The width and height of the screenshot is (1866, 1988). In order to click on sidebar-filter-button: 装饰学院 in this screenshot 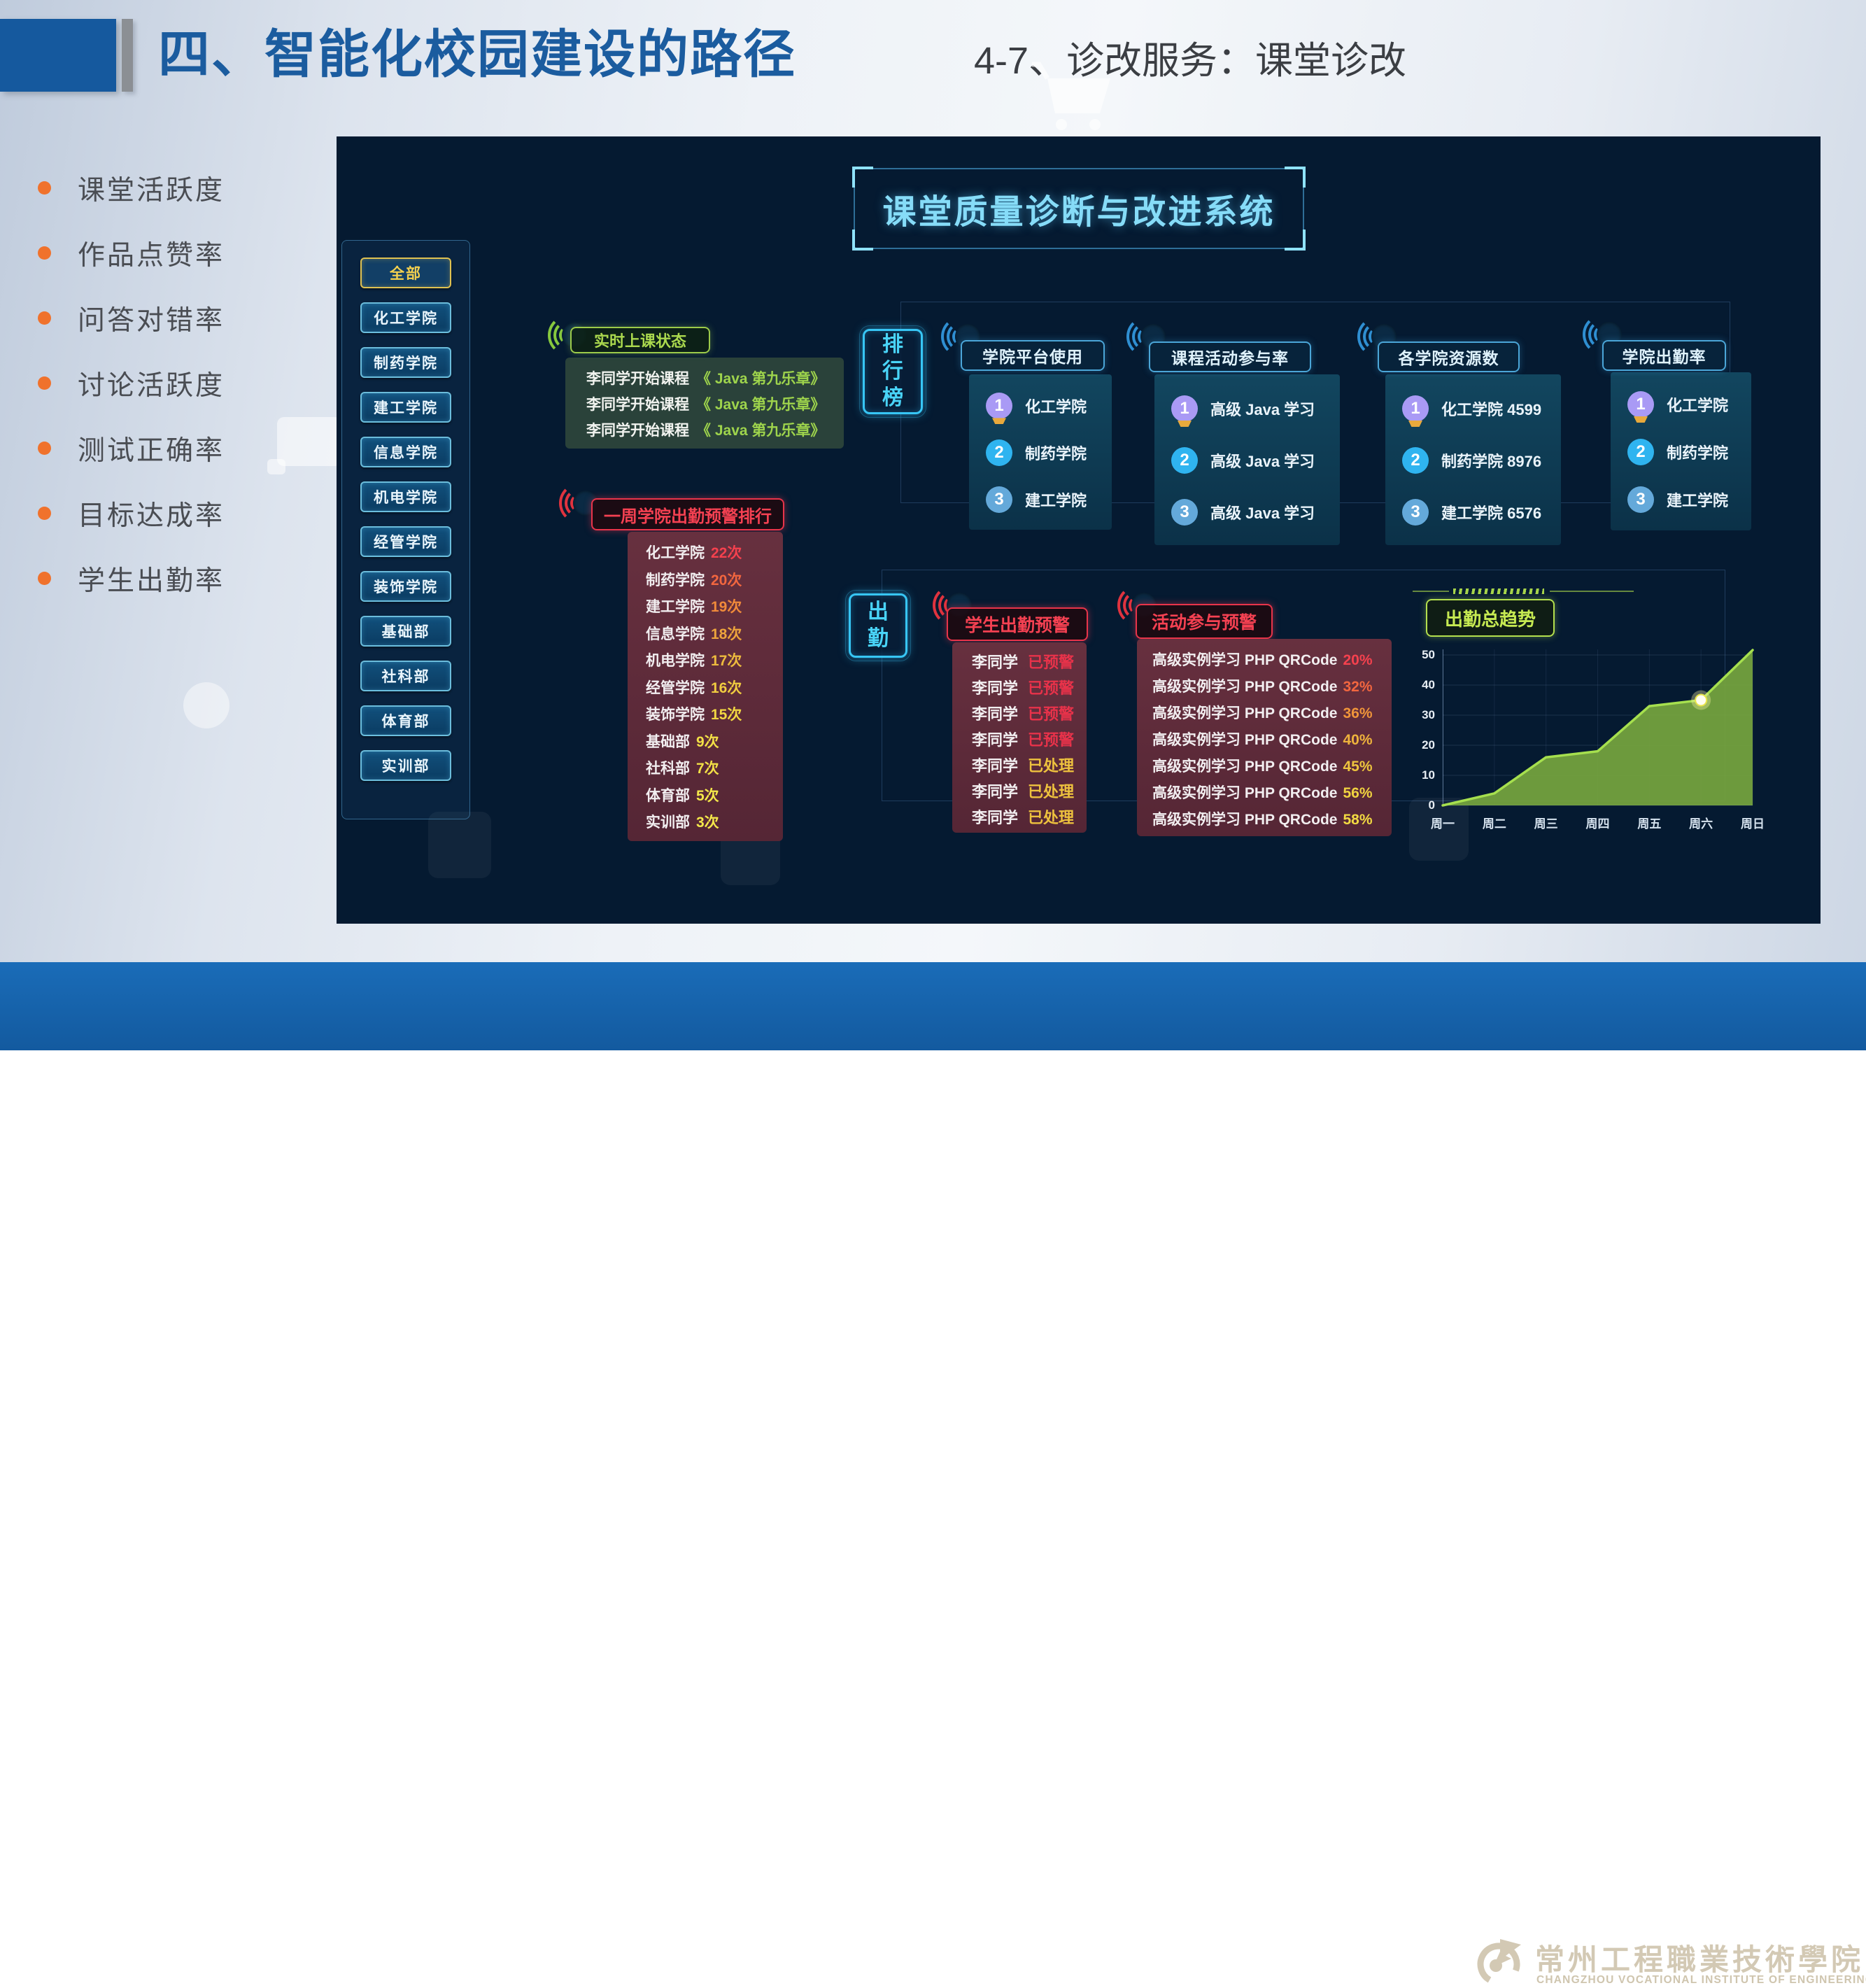, I will do `click(405, 586)`.